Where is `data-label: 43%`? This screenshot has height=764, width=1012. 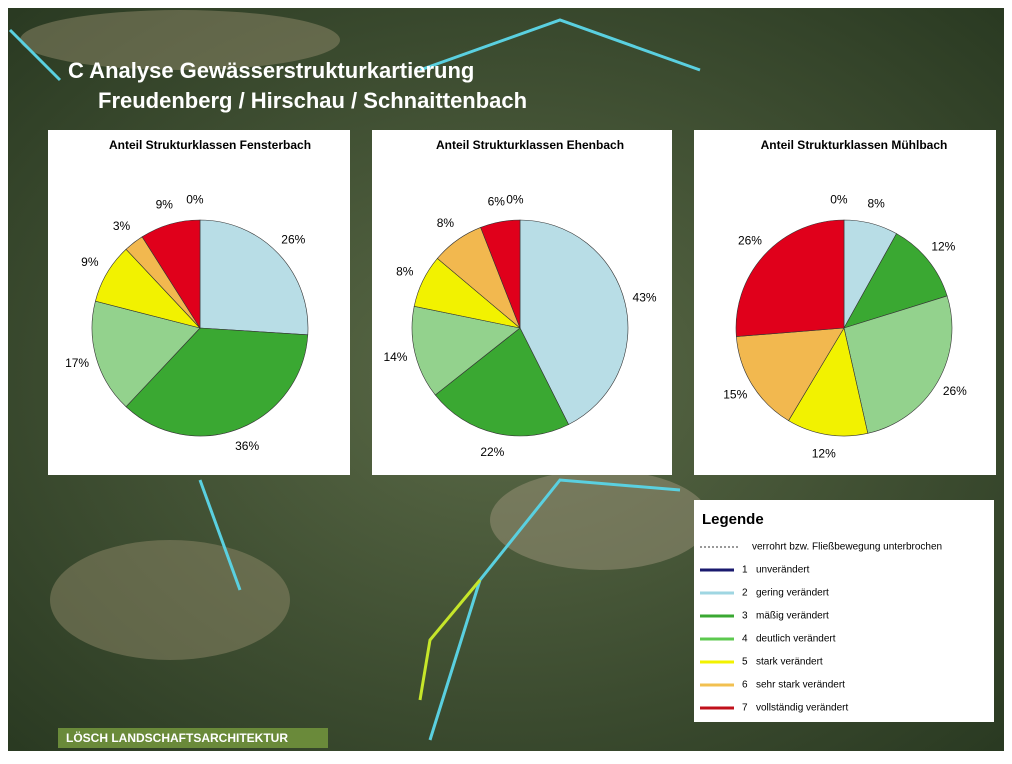
data-label: 43% is located at coordinates (645, 298).